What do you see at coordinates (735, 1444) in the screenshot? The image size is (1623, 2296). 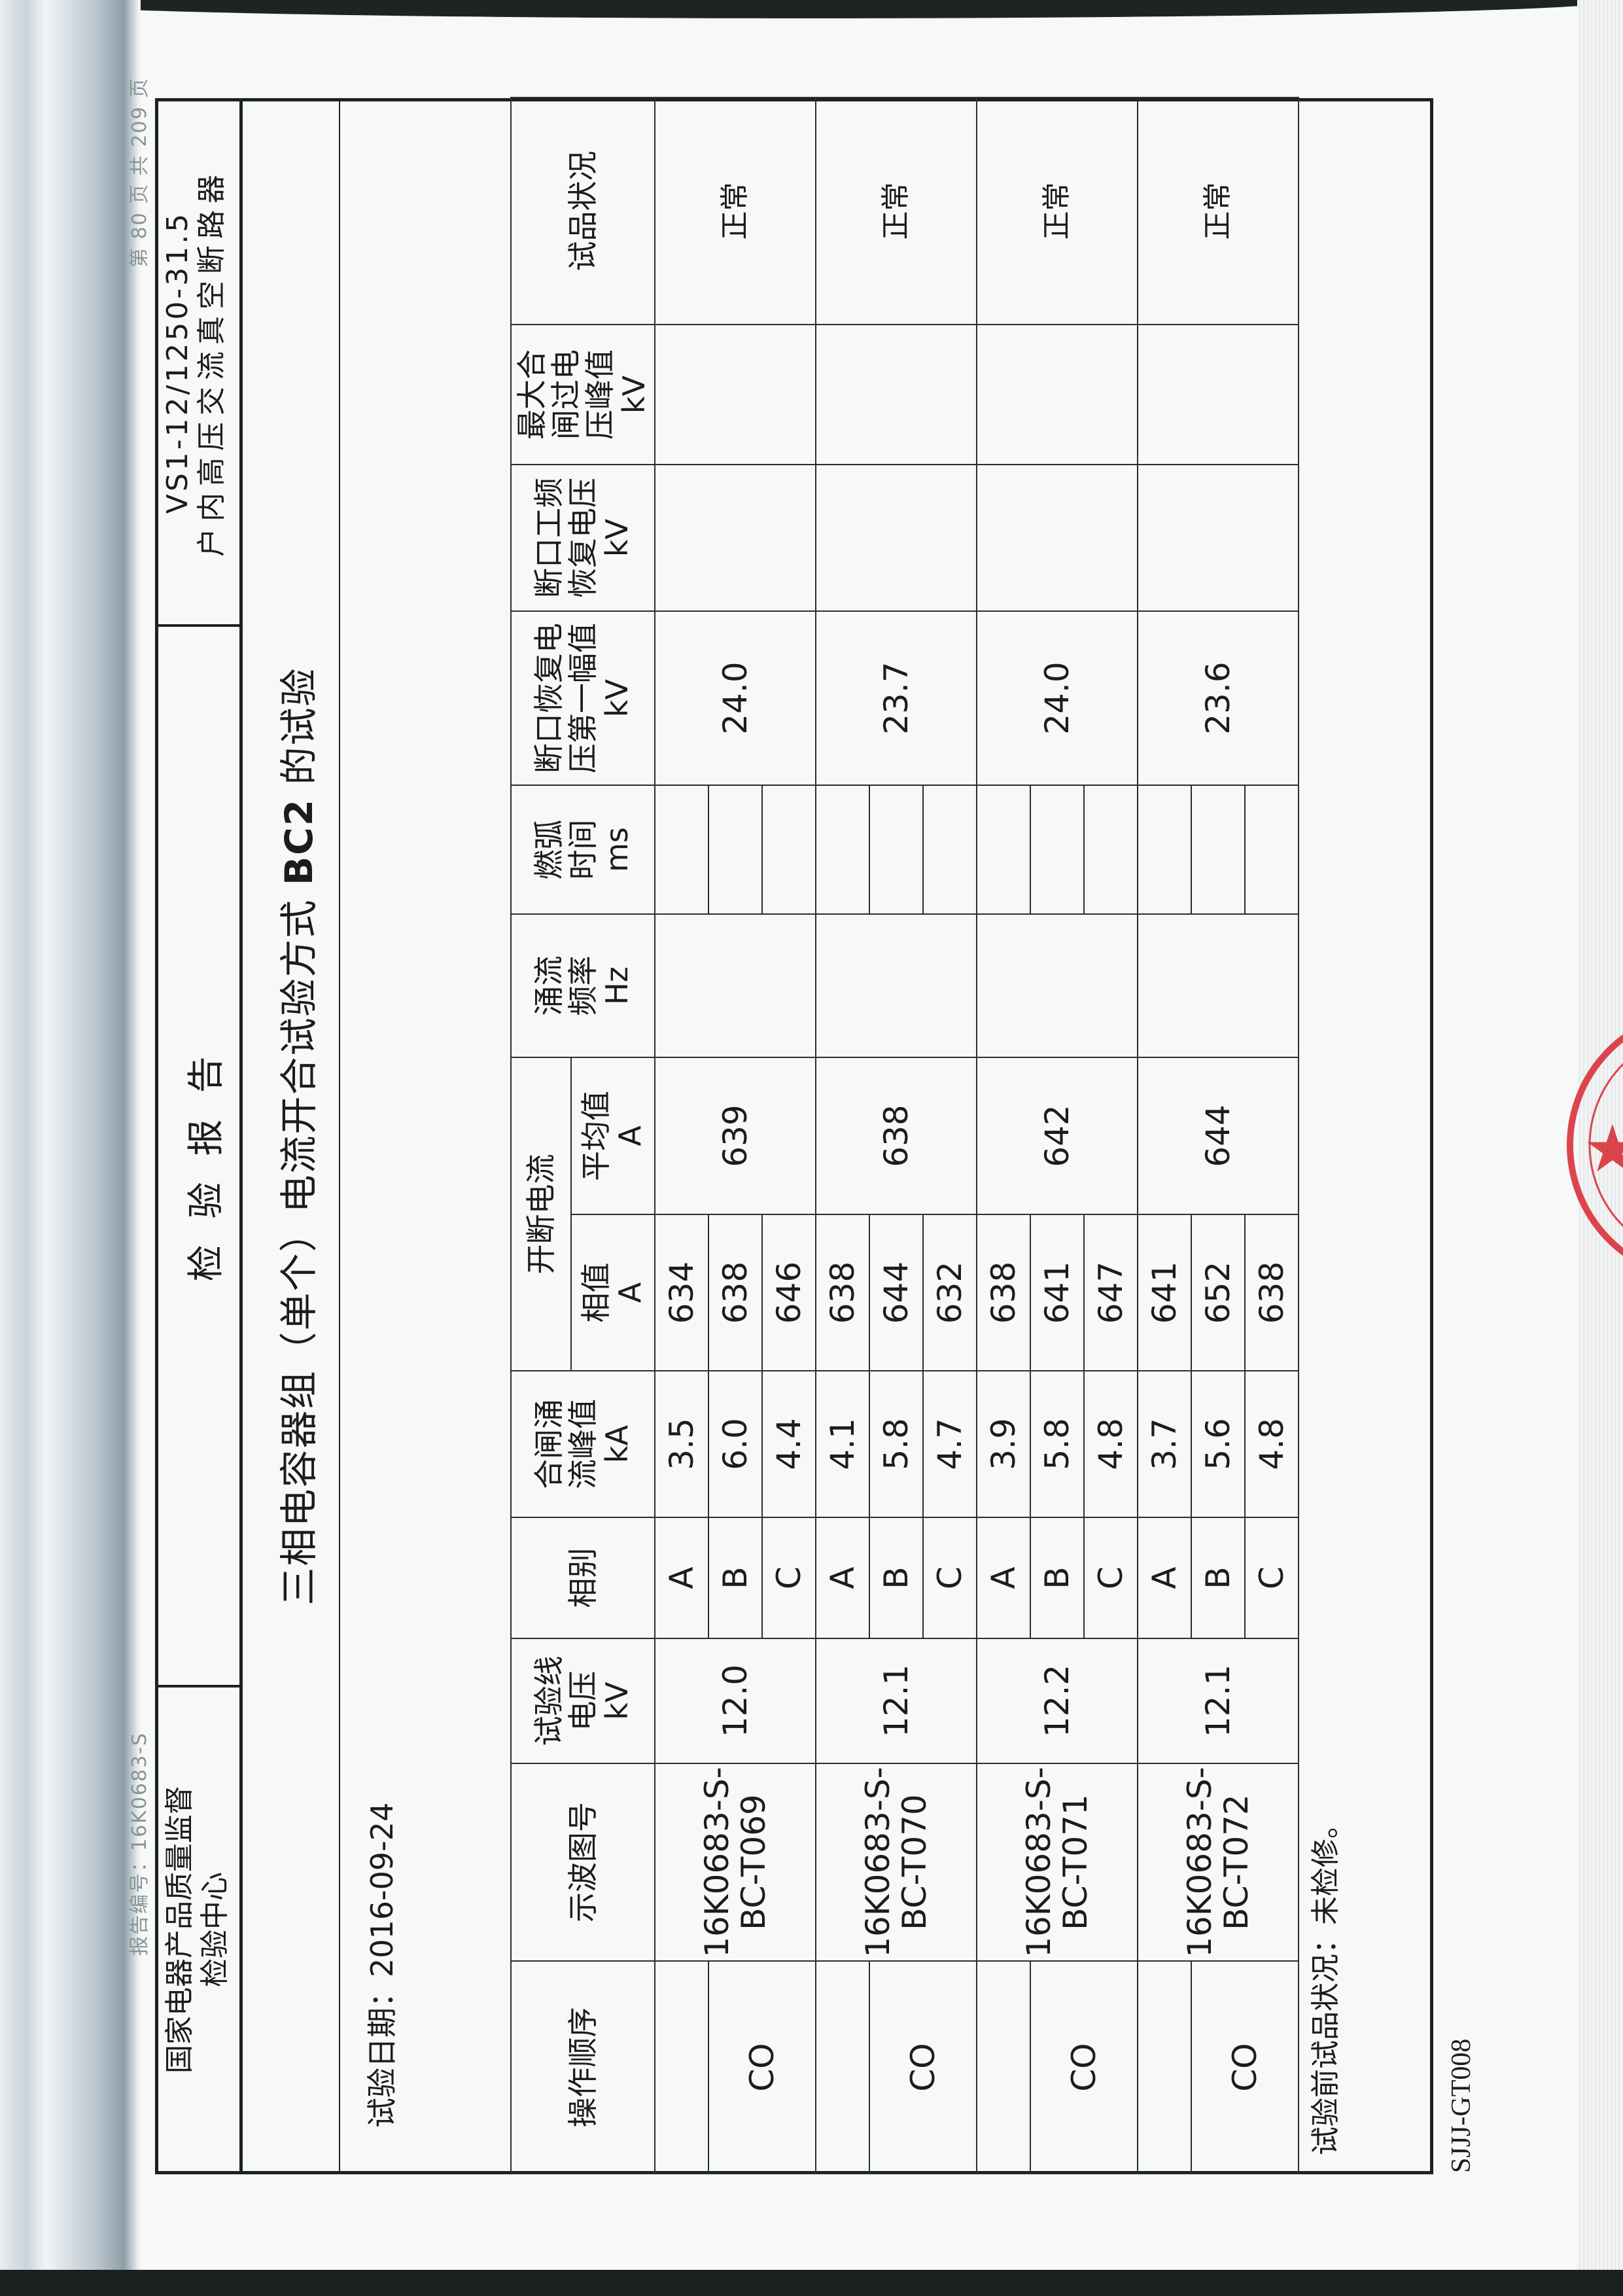 I see `inrush-peak-cell: 6.0` at bounding box center [735, 1444].